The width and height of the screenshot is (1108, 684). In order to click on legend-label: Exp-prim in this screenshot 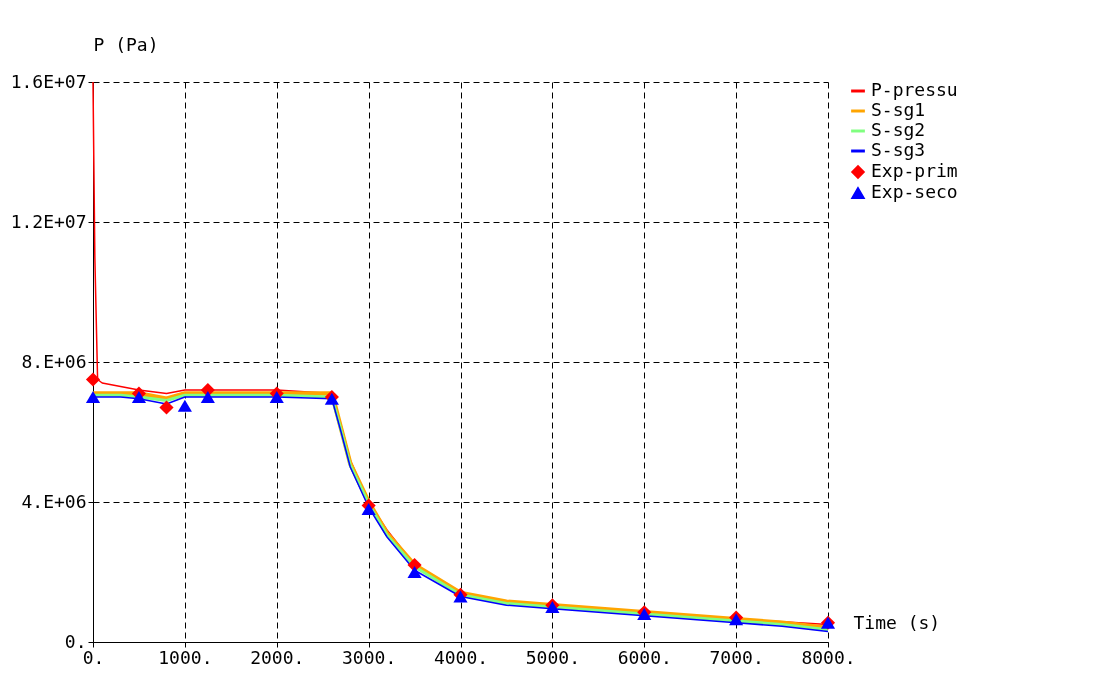, I will do `click(914, 170)`.